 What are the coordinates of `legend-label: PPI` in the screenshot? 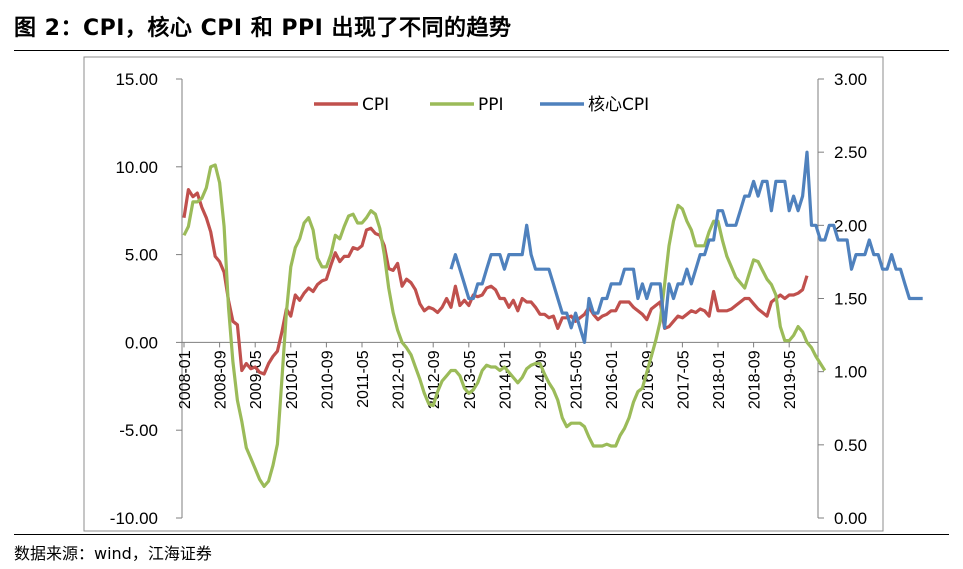 It's located at (491, 105).